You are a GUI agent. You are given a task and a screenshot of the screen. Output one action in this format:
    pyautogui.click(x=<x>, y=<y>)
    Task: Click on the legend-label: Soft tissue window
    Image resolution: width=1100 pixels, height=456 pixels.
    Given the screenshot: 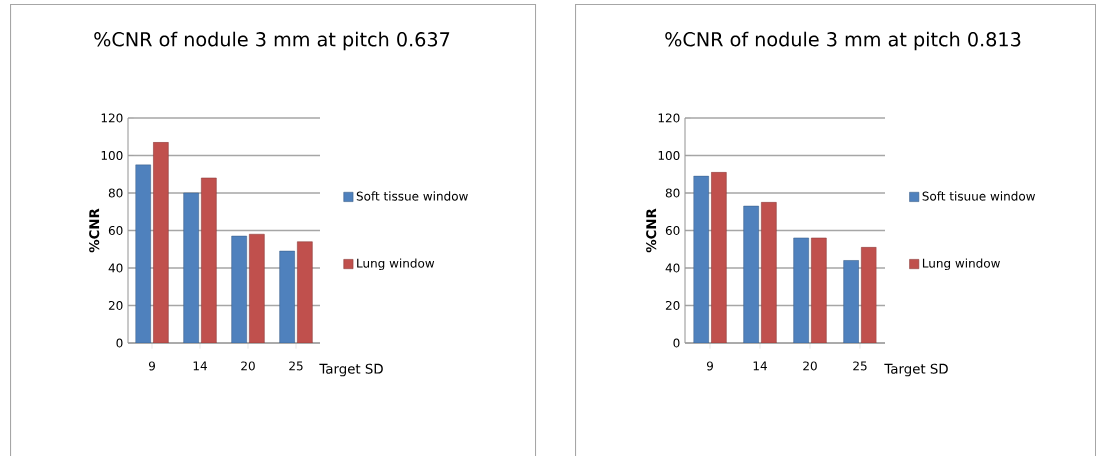 What is the action you would take?
    pyautogui.click(x=412, y=196)
    